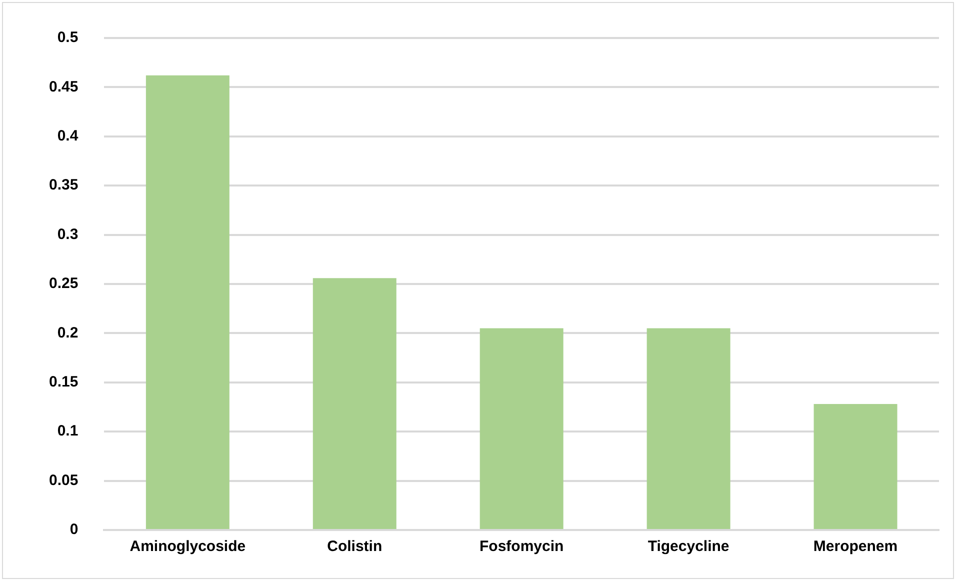 Image resolution: width=958 pixels, height=583 pixels. I want to click on y-tick-label: 0.45, so click(63, 87).